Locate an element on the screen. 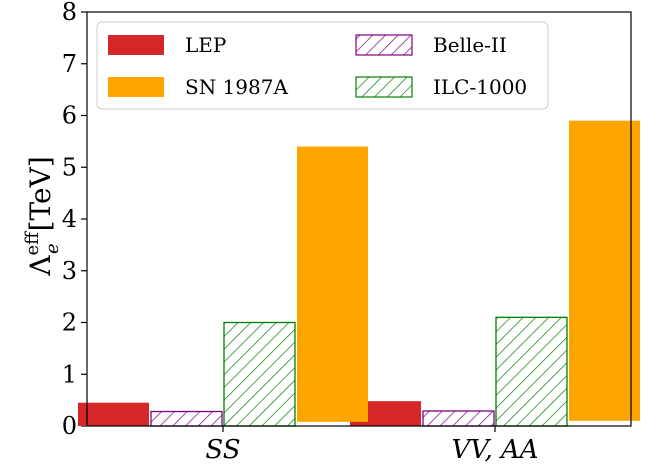  y-tick-label: 4 is located at coordinates (69, 219).